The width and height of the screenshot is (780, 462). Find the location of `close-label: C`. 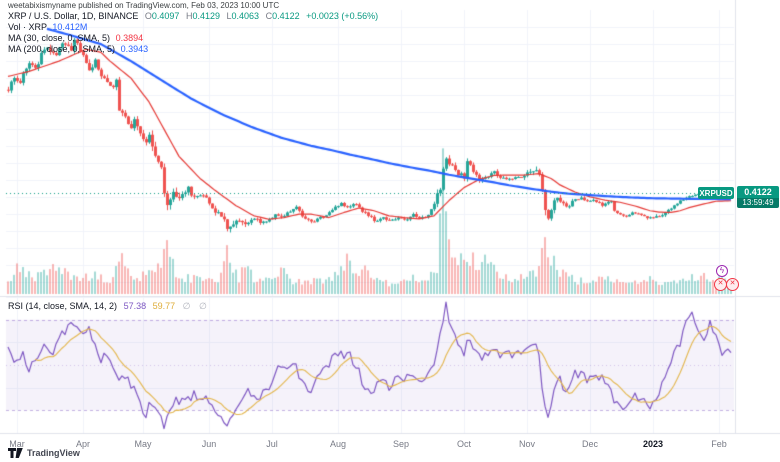

close-label: C is located at coordinates (269, 16).